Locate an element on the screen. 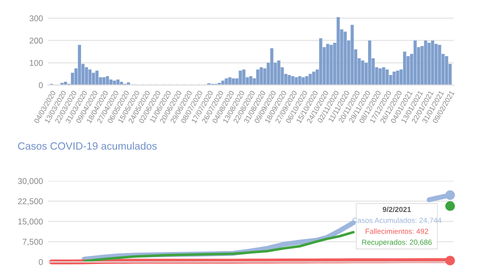  chart-title: Casos COVID-19 acumulados is located at coordinates (87, 146).